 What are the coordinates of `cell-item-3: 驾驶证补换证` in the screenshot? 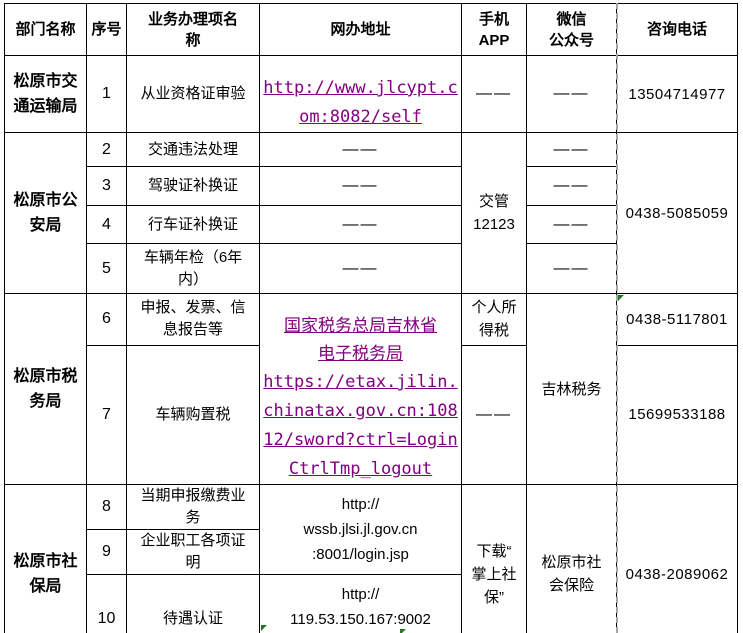 It's located at (193, 186).